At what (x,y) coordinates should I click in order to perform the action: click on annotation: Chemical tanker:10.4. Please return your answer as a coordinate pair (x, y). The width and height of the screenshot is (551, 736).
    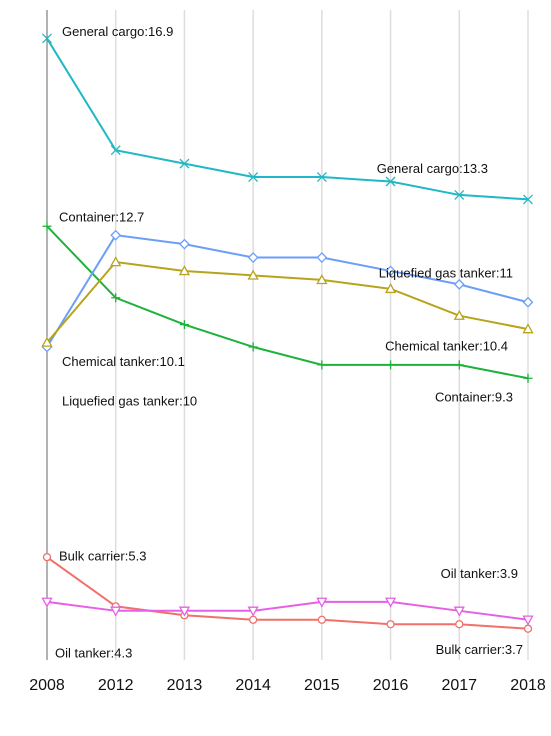
    Looking at the image, I should click on (446, 346).